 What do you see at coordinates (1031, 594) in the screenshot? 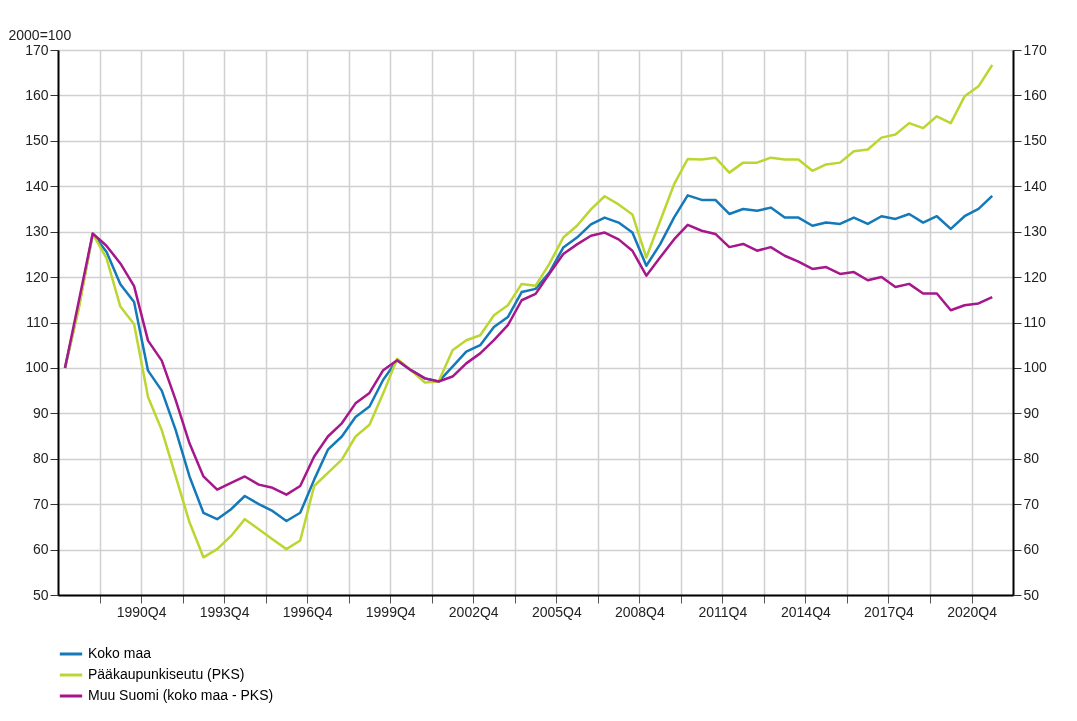
I see `y2-tick-label: 50` at bounding box center [1031, 594].